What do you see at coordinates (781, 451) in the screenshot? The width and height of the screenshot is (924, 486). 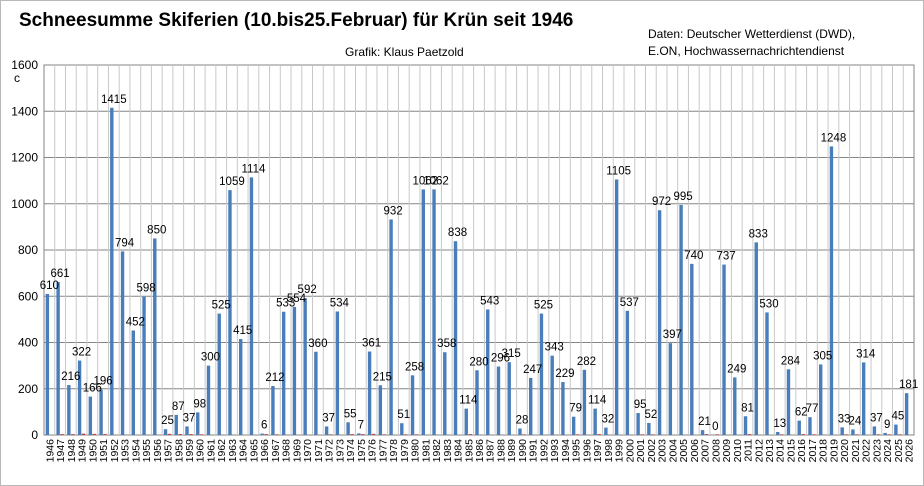 I see `x-tick-label-2014: 2014` at bounding box center [781, 451].